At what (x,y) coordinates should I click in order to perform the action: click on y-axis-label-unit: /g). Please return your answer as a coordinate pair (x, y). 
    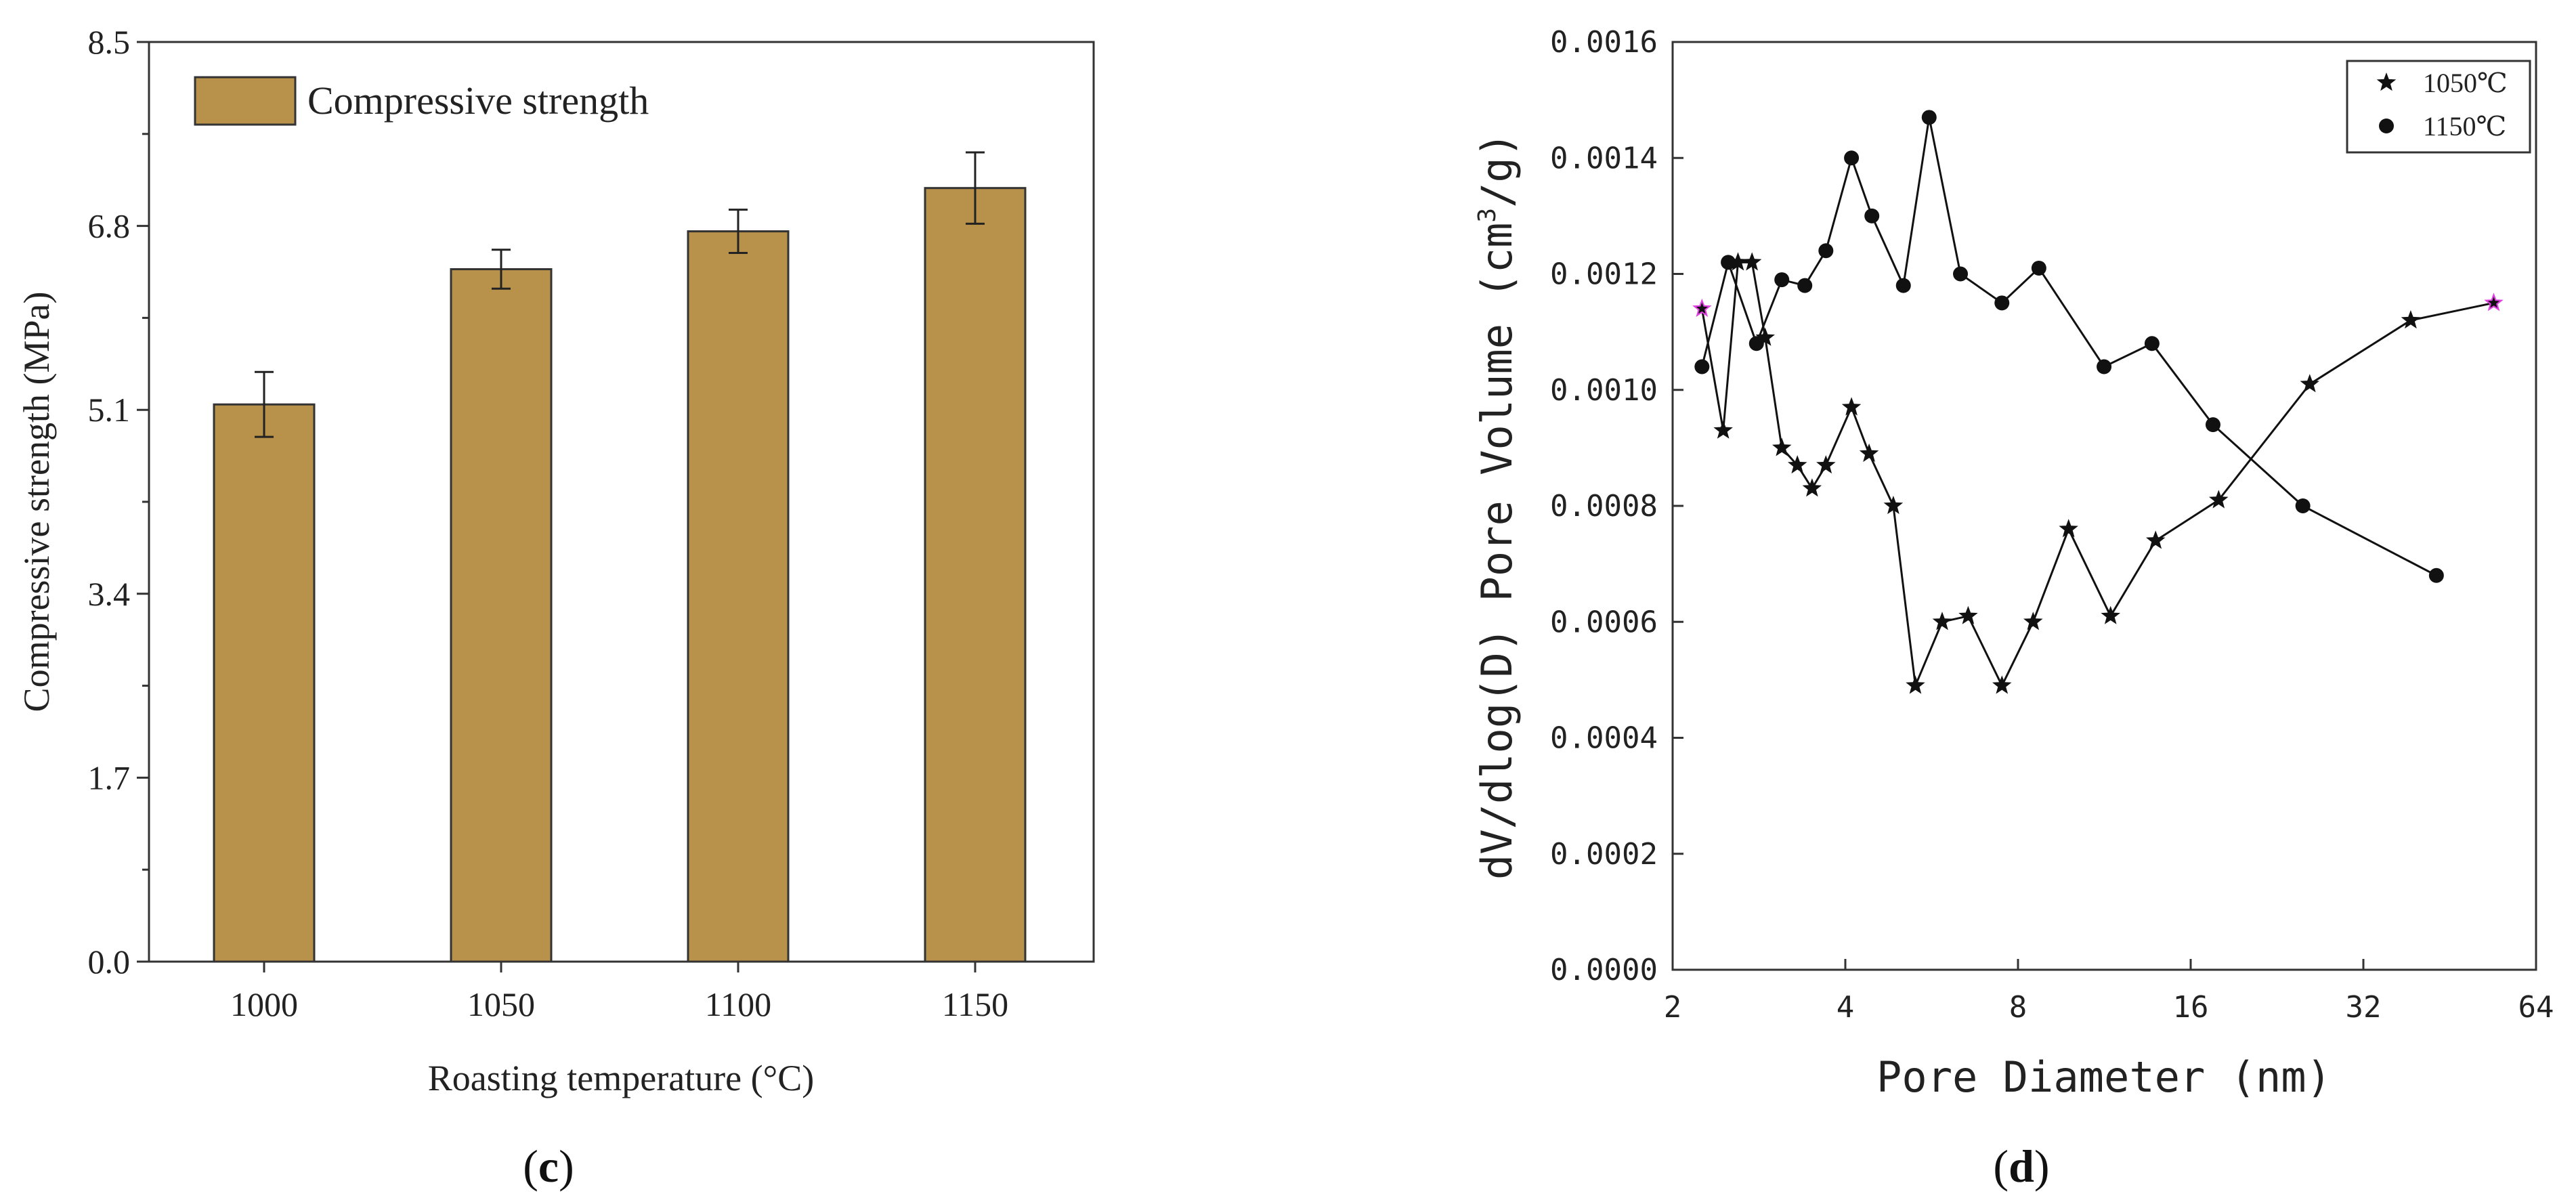
    Looking at the image, I should click on (1497, 170).